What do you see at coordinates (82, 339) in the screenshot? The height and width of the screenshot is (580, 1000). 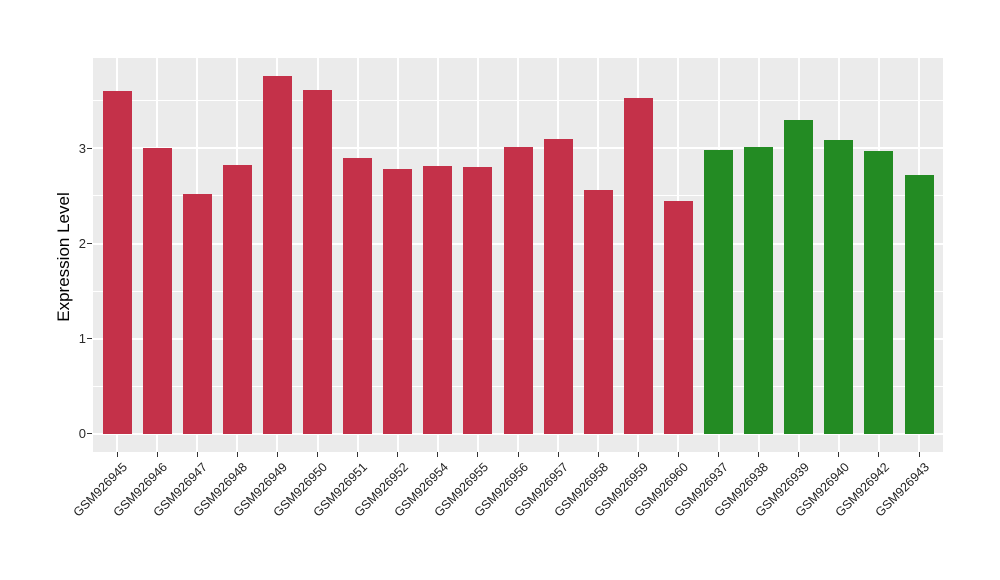 I see `y-axis-tick-label: 1` at bounding box center [82, 339].